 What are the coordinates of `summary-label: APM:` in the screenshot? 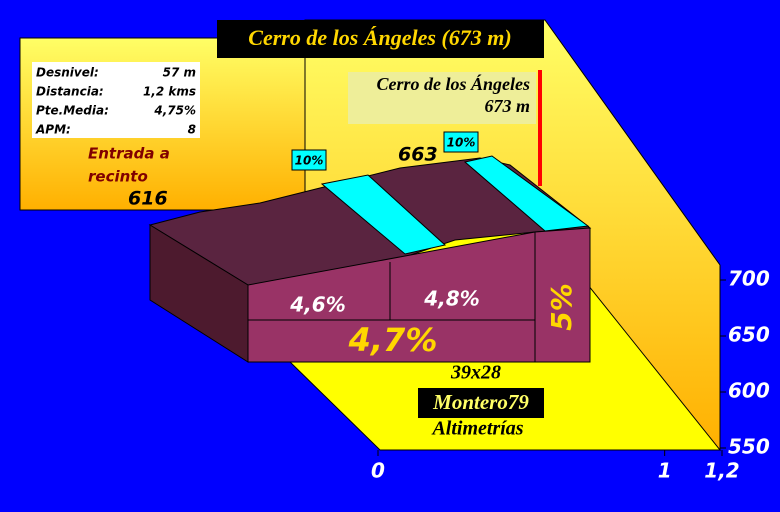 It's located at (53, 130).